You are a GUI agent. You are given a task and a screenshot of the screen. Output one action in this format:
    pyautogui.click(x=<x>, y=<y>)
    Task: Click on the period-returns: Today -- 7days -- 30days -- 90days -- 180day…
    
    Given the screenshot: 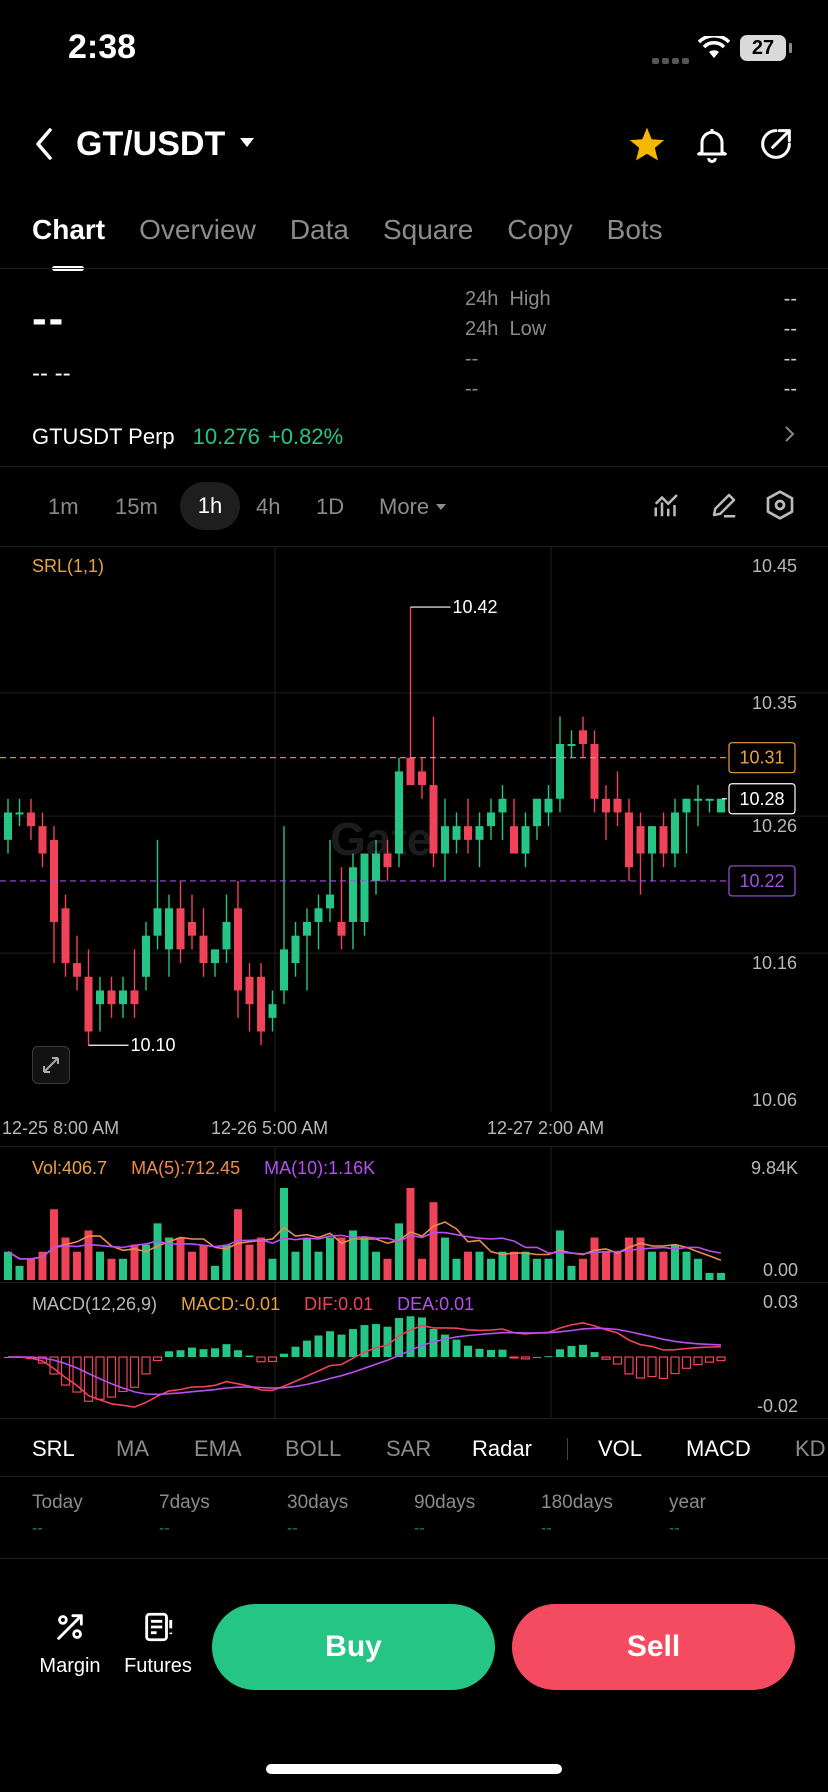 What is the action you would take?
    pyautogui.click(x=414, y=1520)
    